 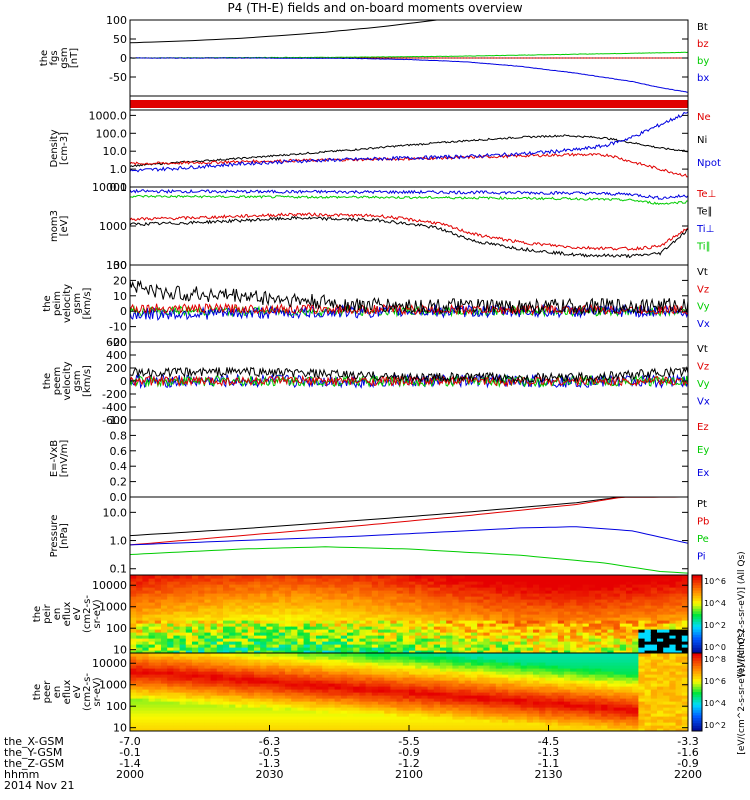 I want to click on y-tick-label: 1000, so click(x=113, y=607).